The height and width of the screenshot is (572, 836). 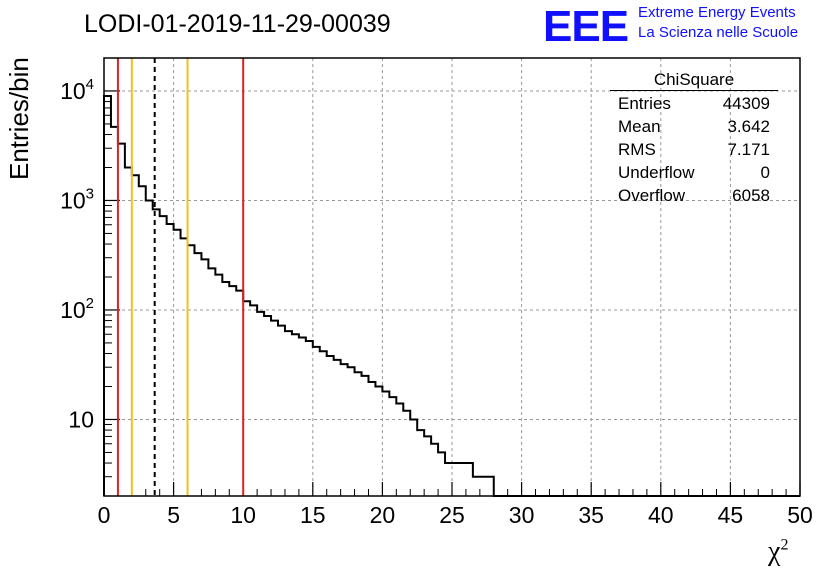 What do you see at coordinates (718, 32) in the screenshot?
I see `eee-logo-line2: La Scienza nelle Scuole` at bounding box center [718, 32].